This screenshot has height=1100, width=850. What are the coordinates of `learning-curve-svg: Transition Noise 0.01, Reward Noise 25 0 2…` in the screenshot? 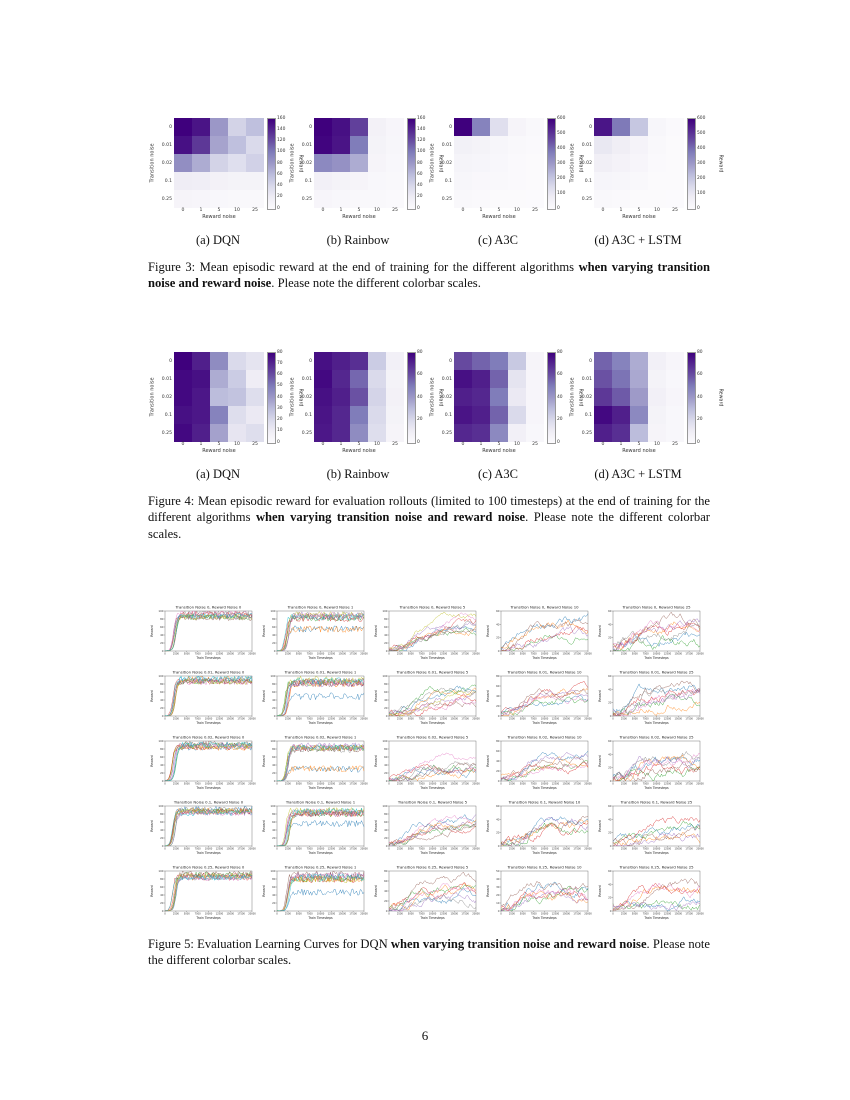 It's located at (651, 698).